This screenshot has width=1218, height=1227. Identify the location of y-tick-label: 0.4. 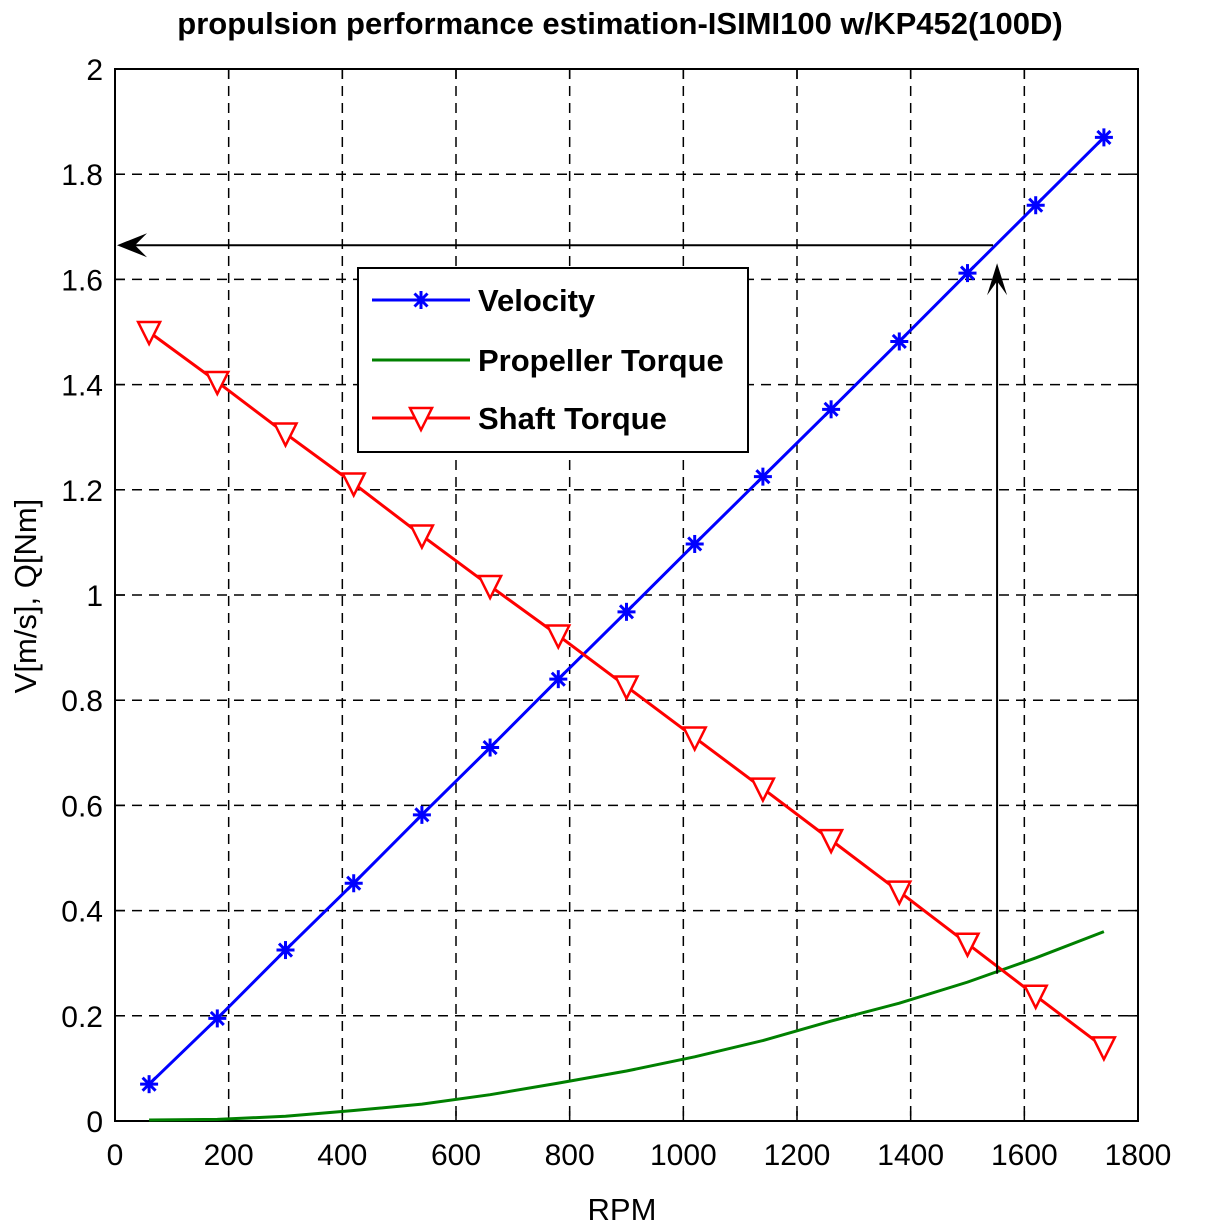
(82, 912).